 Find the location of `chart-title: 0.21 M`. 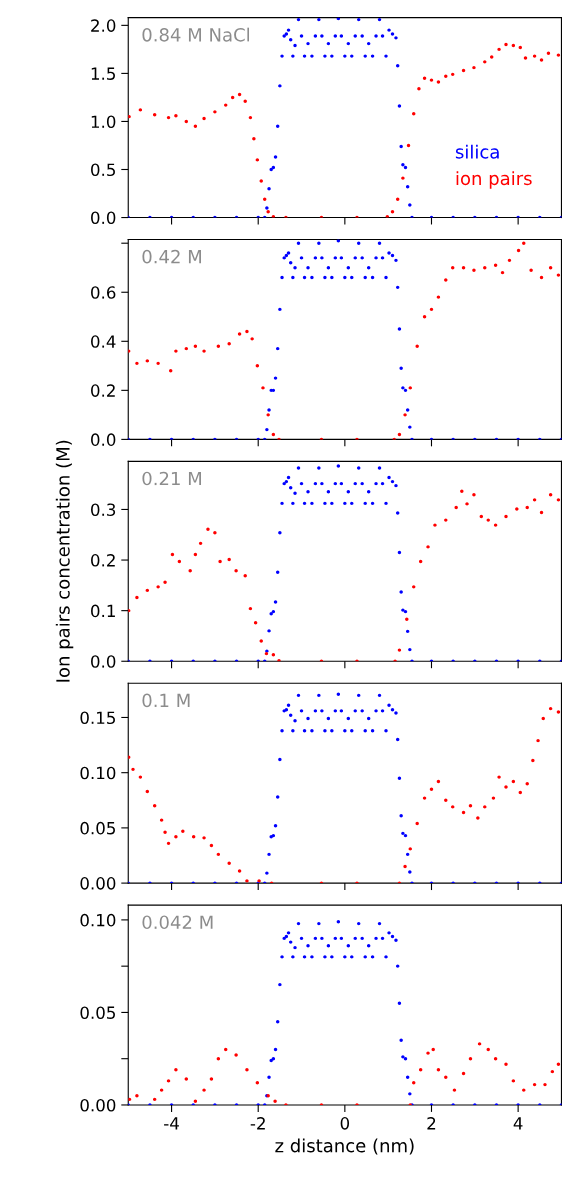

chart-title: 0.21 M is located at coordinates (171, 478).